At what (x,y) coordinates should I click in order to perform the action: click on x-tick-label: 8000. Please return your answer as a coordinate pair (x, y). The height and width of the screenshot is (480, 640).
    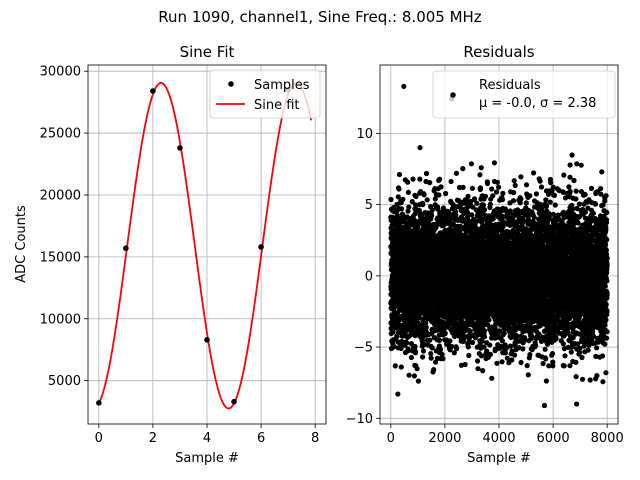
    Looking at the image, I should click on (607, 438).